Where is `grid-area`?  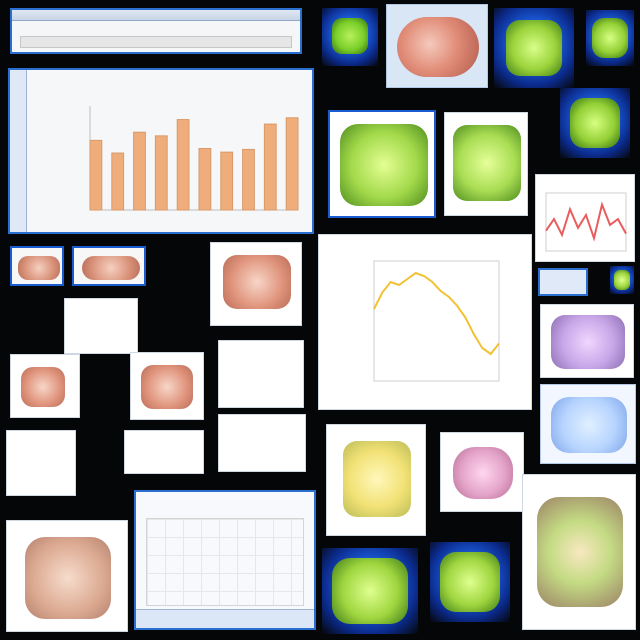
grid-area is located at coordinates (225, 562).